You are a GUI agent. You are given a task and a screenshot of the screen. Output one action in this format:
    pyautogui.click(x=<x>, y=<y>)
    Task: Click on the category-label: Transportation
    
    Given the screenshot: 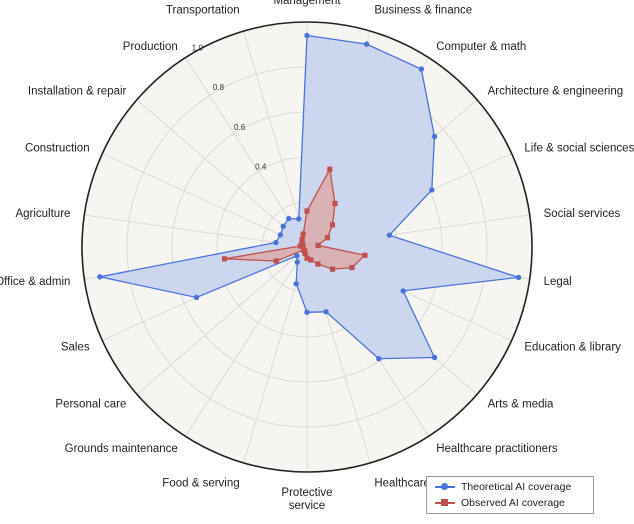 What is the action you would take?
    pyautogui.click(x=203, y=11)
    